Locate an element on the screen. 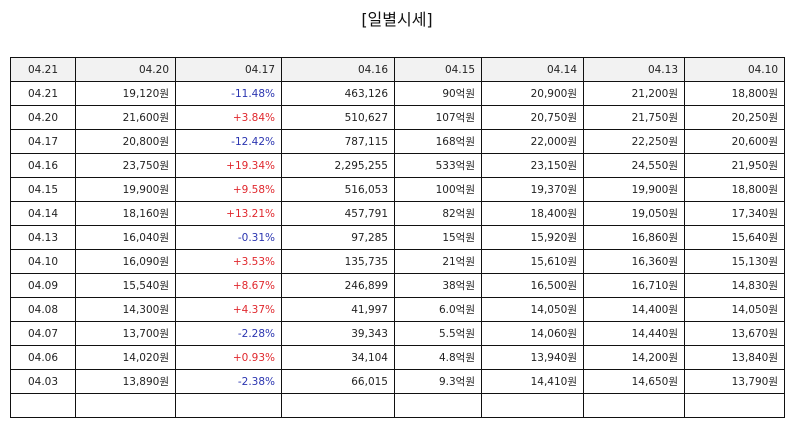 The width and height of the screenshot is (794, 425). data-cell: 100억원 is located at coordinates (438, 189).